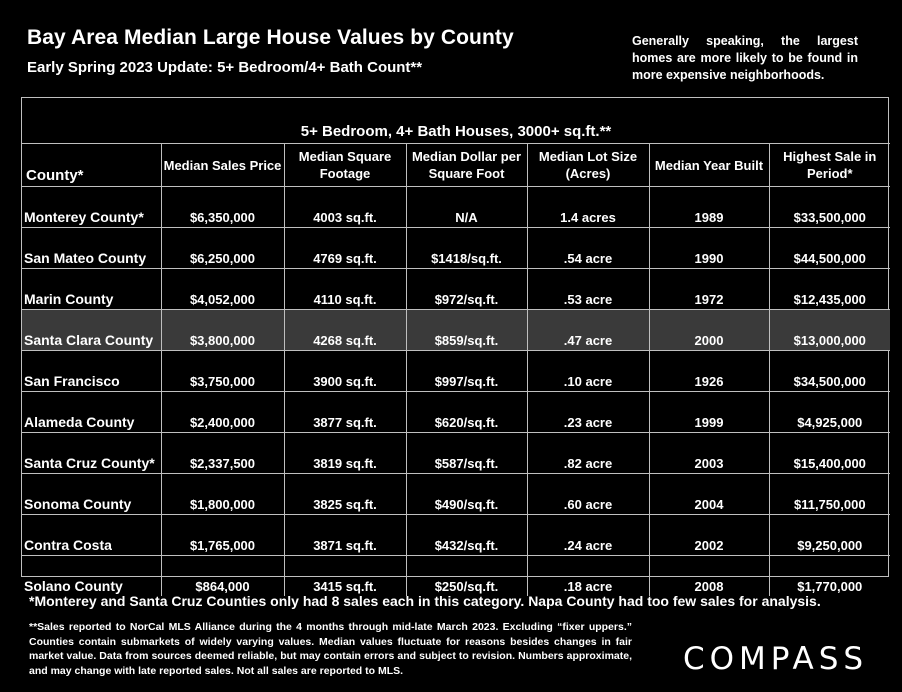 This screenshot has width=902, height=692. What do you see at coordinates (466, 289) in the screenshot?
I see `table-cell: $972/sq.ft.` at bounding box center [466, 289].